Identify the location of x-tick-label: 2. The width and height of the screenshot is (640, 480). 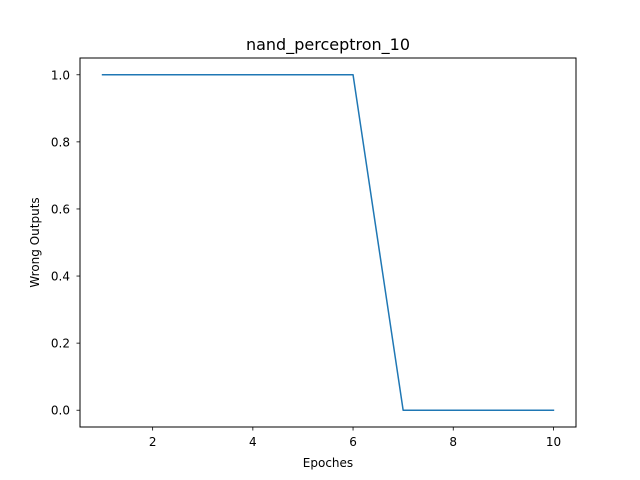
(153, 442).